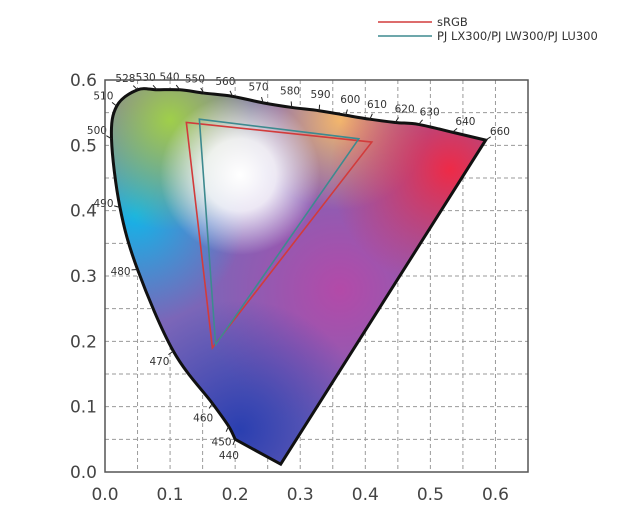 Image resolution: width=640 pixels, height=530 pixels. What do you see at coordinates (125, 79) in the screenshot?
I see `wavelength-label: 528` at bounding box center [125, 79].